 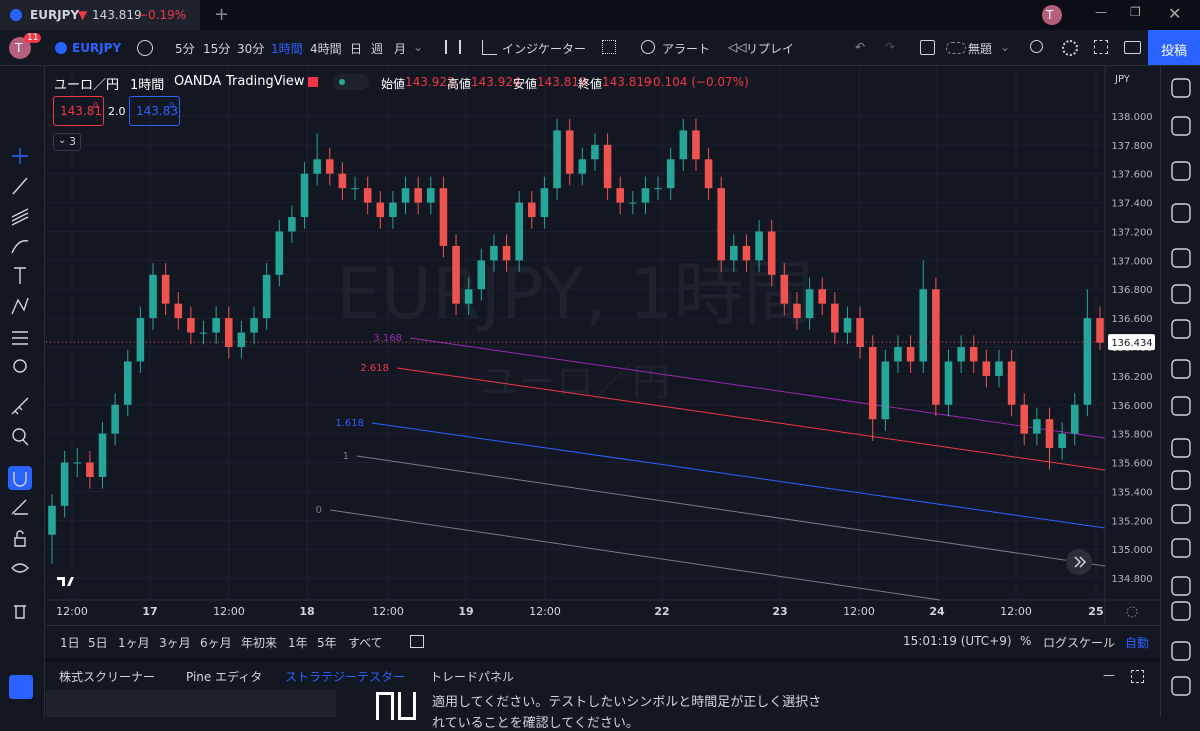 What do you see at coordinates (1132, 47) in the screenshot?
I see `screenshot-button` at bounding box center [1132, 47].